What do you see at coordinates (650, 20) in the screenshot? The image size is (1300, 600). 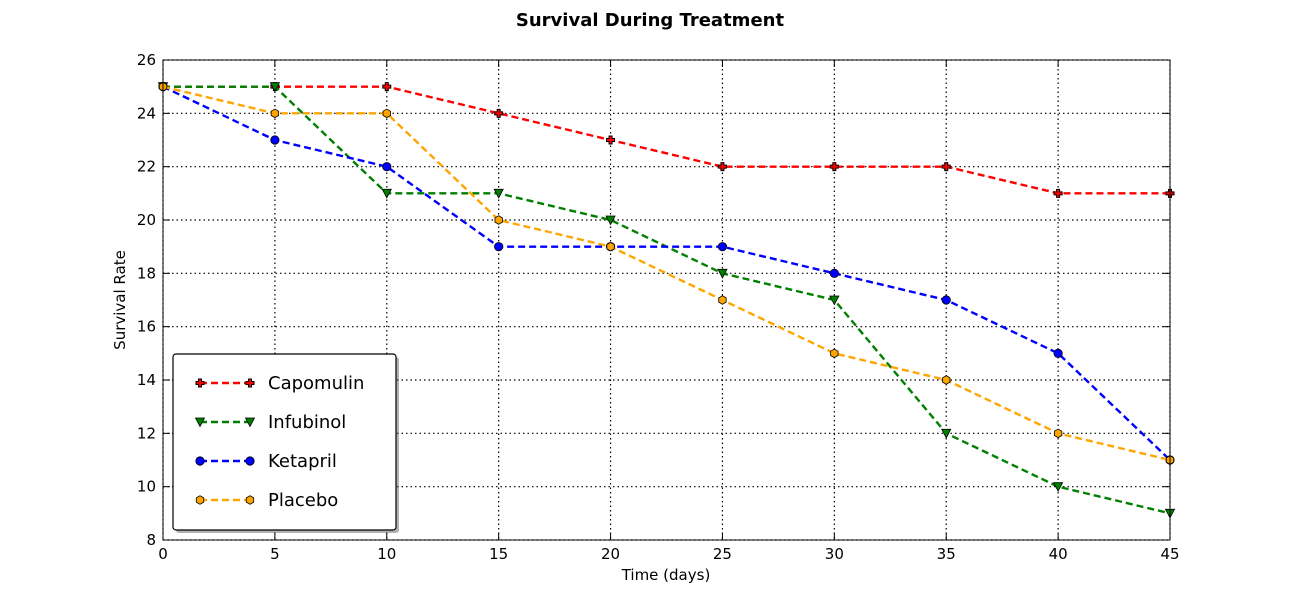 I see `chart-title: Survival During Treatment` at bounding box center [650, 20].